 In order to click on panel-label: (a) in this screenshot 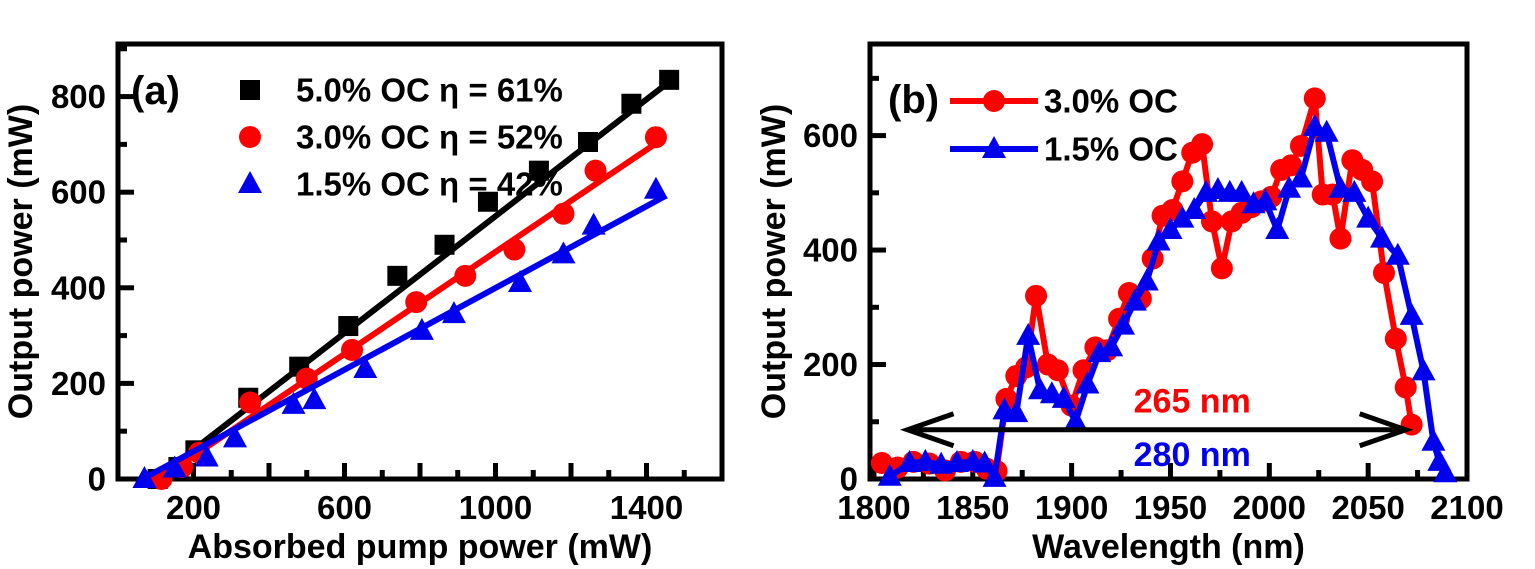, I will do `click(155, 91)`.